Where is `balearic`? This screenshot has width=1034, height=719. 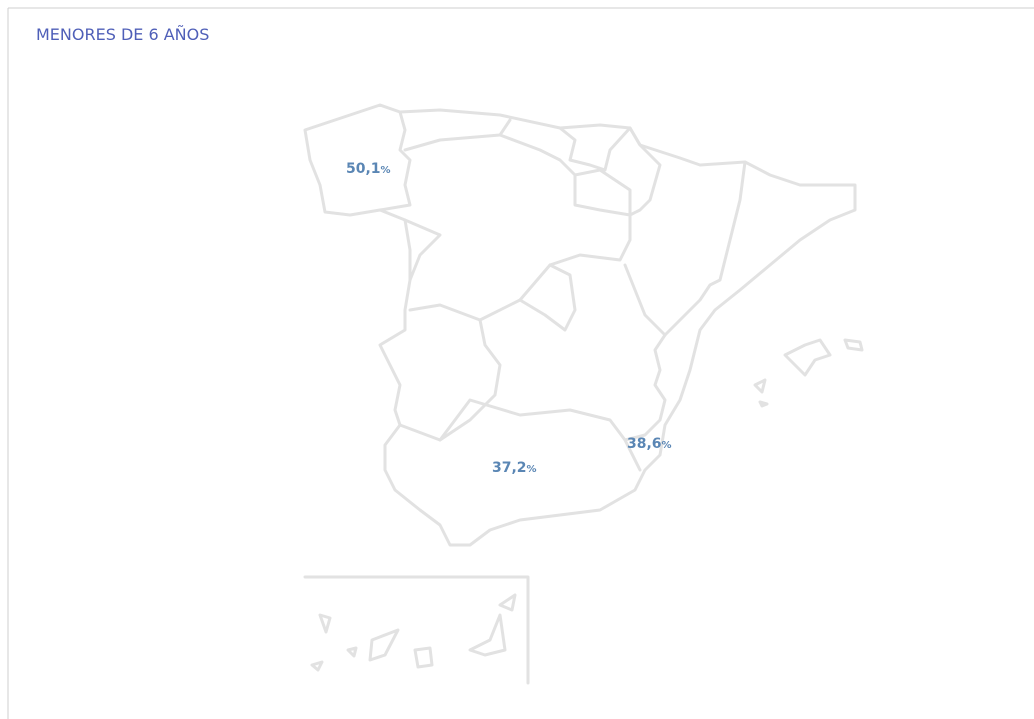 balearic is located at coordinates (808, 373).